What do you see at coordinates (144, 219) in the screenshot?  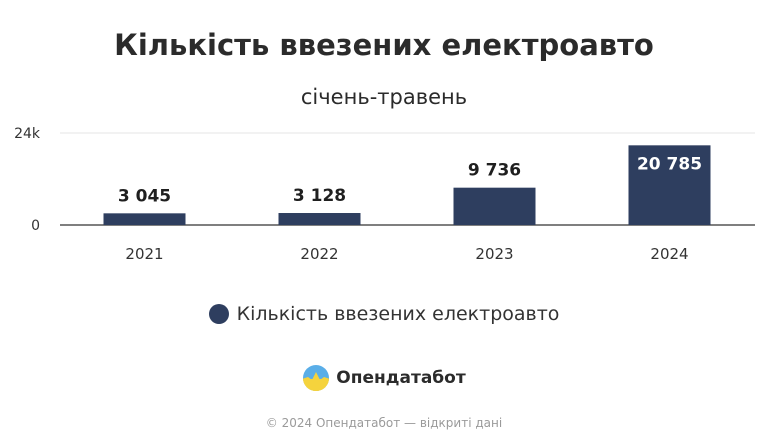 I see `bar-2021` at bounding box center [144, 219].